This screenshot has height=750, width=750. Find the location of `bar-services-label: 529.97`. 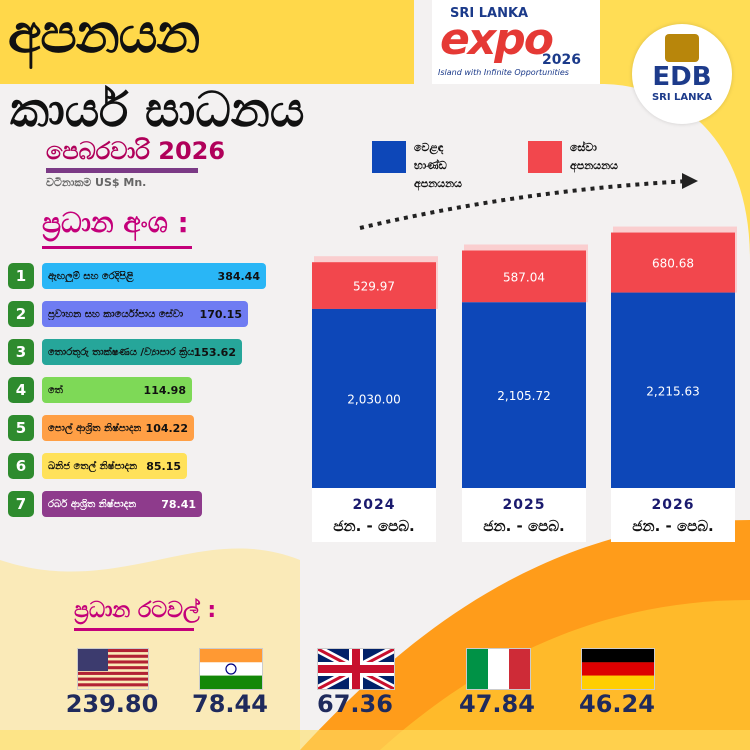

bar-services-label: 529.97 is located at coordinates (374, 287).